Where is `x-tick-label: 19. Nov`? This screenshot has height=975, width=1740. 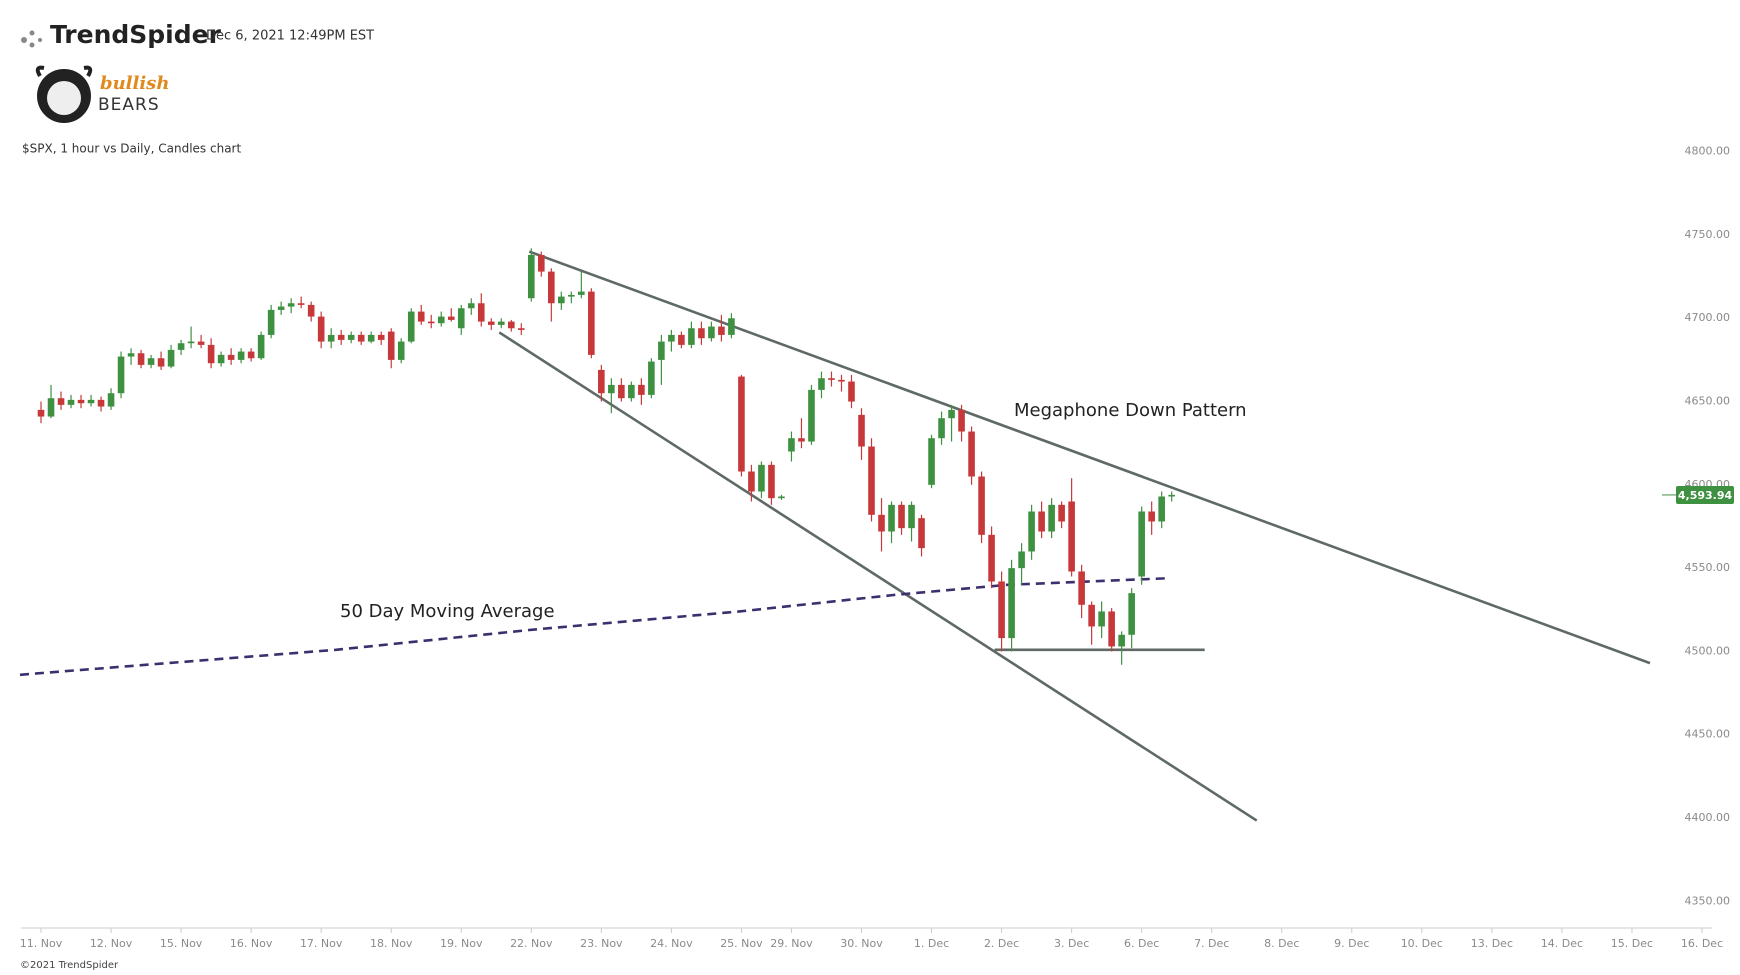
x-tick-label: 19. Nov is located at coordinates (461, 943).